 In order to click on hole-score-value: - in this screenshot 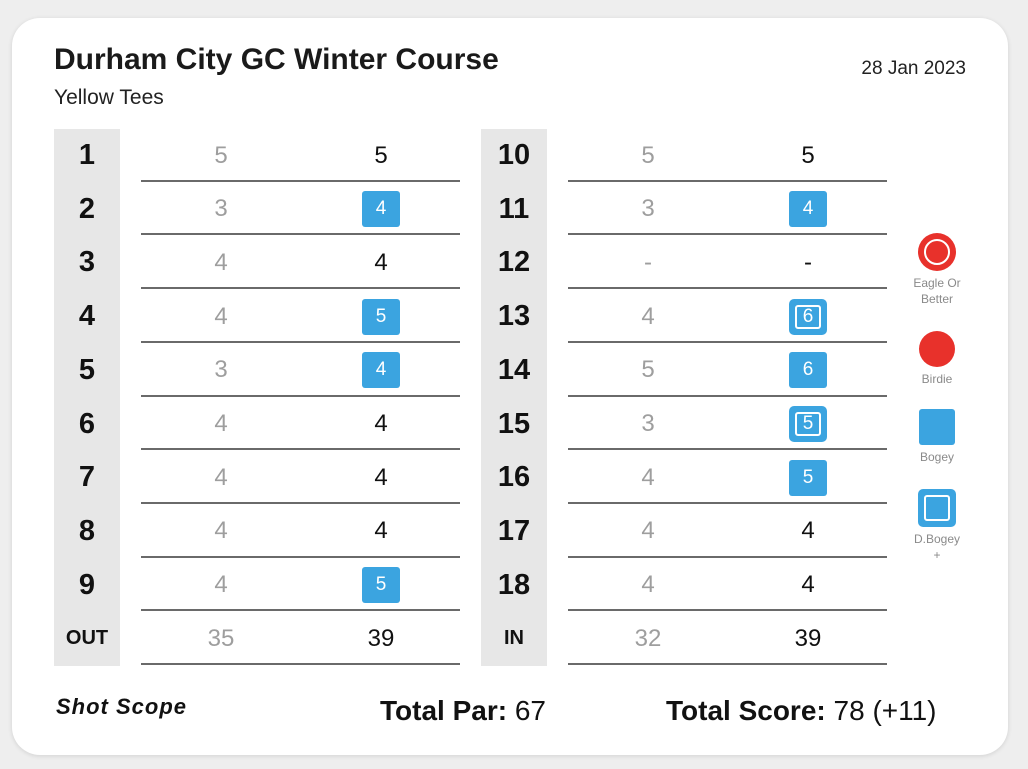, I will do `click(808, 262)`.